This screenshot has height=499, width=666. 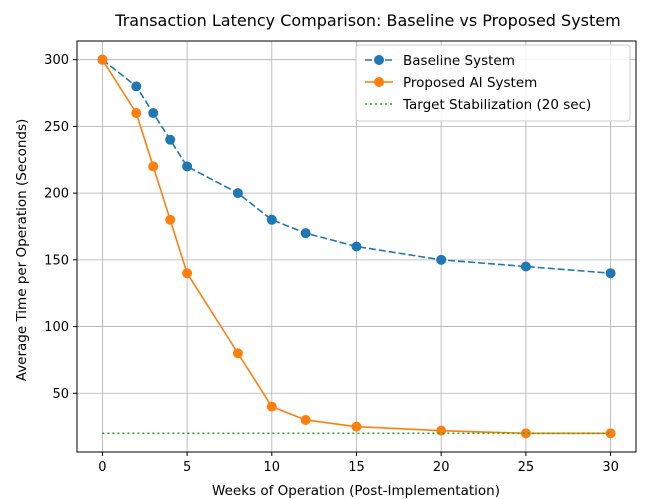 I want to click on legend-item: Baseline System, so click(x=440, y=61).